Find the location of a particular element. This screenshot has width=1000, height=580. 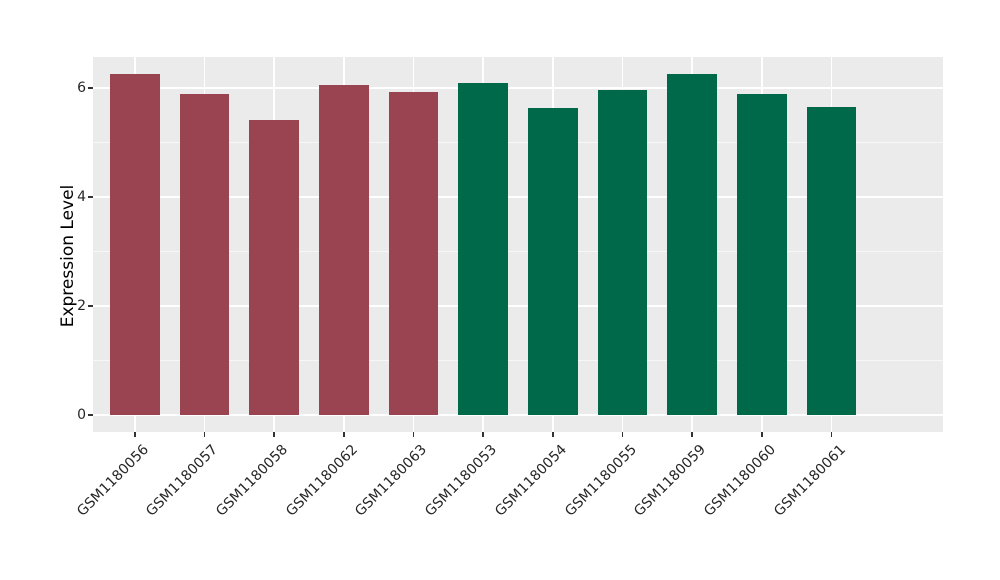

y-tick-label: 0 is located at coordinates (81, 415).